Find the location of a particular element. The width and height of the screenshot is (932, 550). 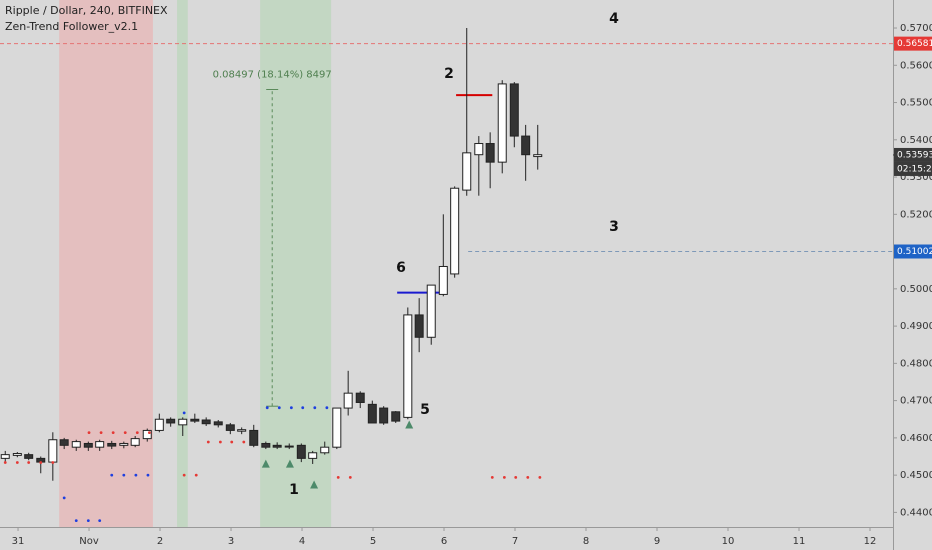

measure-label: 0.08497 (18.14%) 8497 is located at coordinates (272, 74).